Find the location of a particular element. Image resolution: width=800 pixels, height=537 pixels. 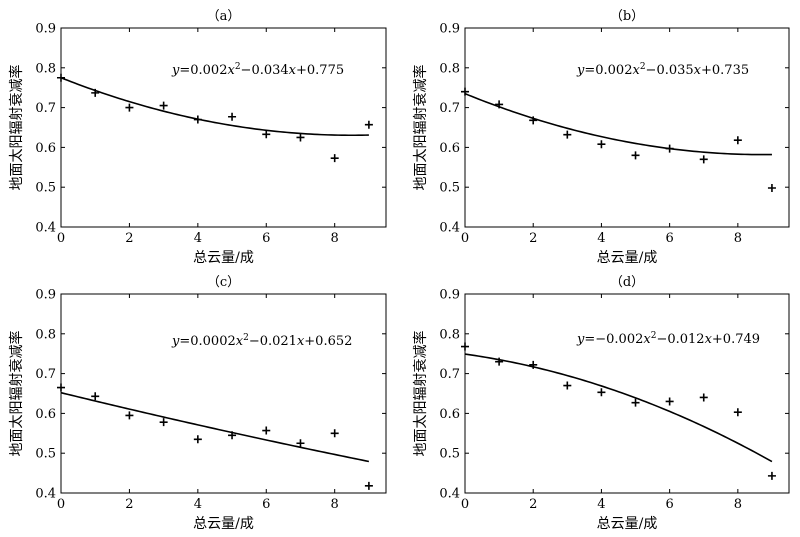

x-axis-title: 总云量/成 is located at coordinates (627, 524).